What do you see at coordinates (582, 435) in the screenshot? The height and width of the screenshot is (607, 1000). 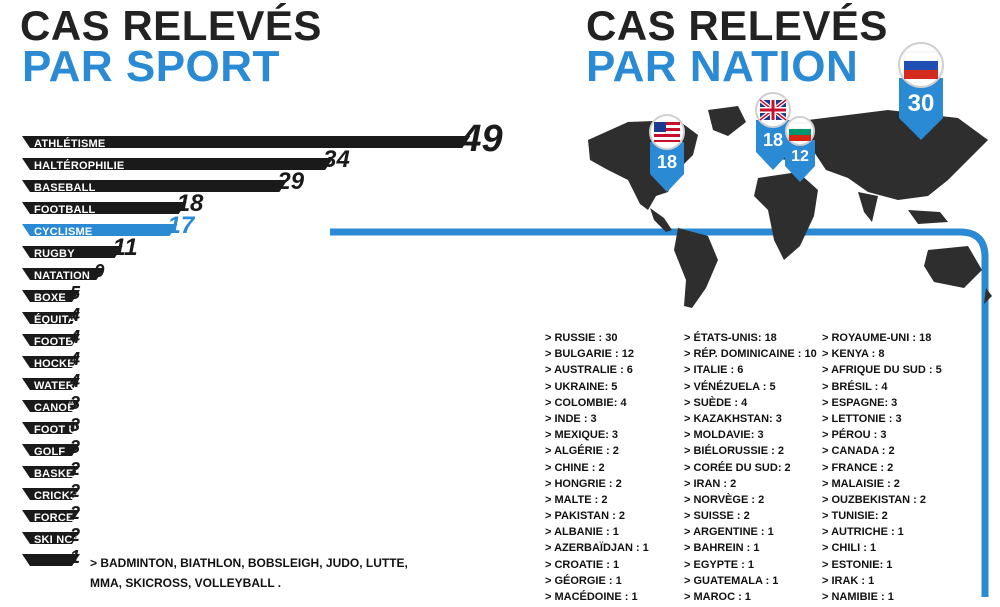 I see `nation-item: > MEXIQUE: 3` at bounding box center [582, 435].